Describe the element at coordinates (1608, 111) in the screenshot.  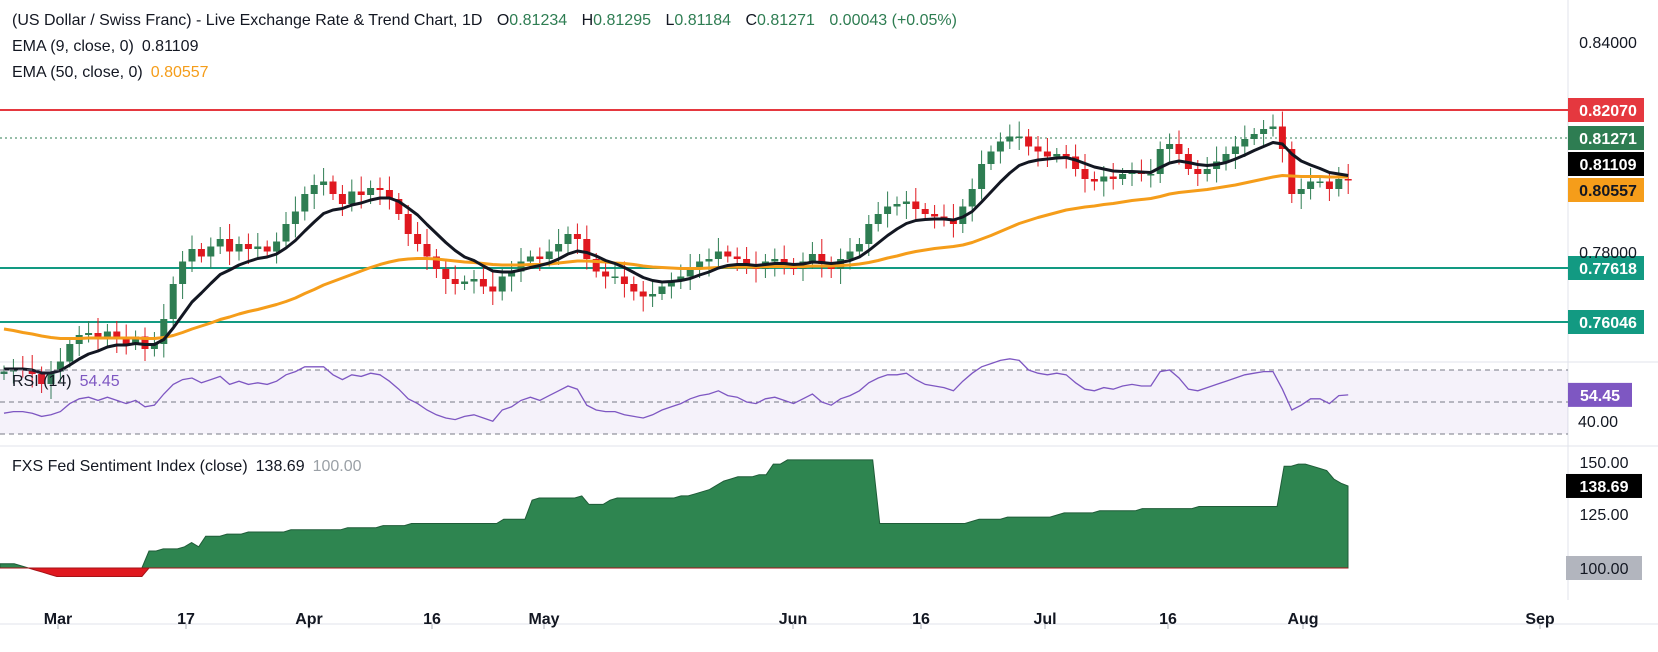
I see `level-label-resistance: 0.82070` at that location.